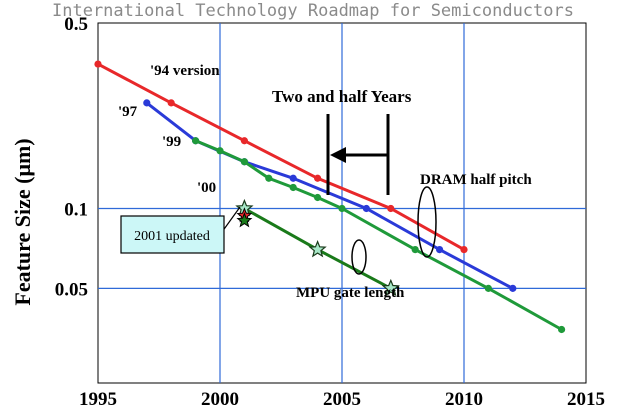 The image size is (627, 417). Describe the element at coordinates (98, 399) in the screenshot. I see `x-tick-label: 1995` at that location.